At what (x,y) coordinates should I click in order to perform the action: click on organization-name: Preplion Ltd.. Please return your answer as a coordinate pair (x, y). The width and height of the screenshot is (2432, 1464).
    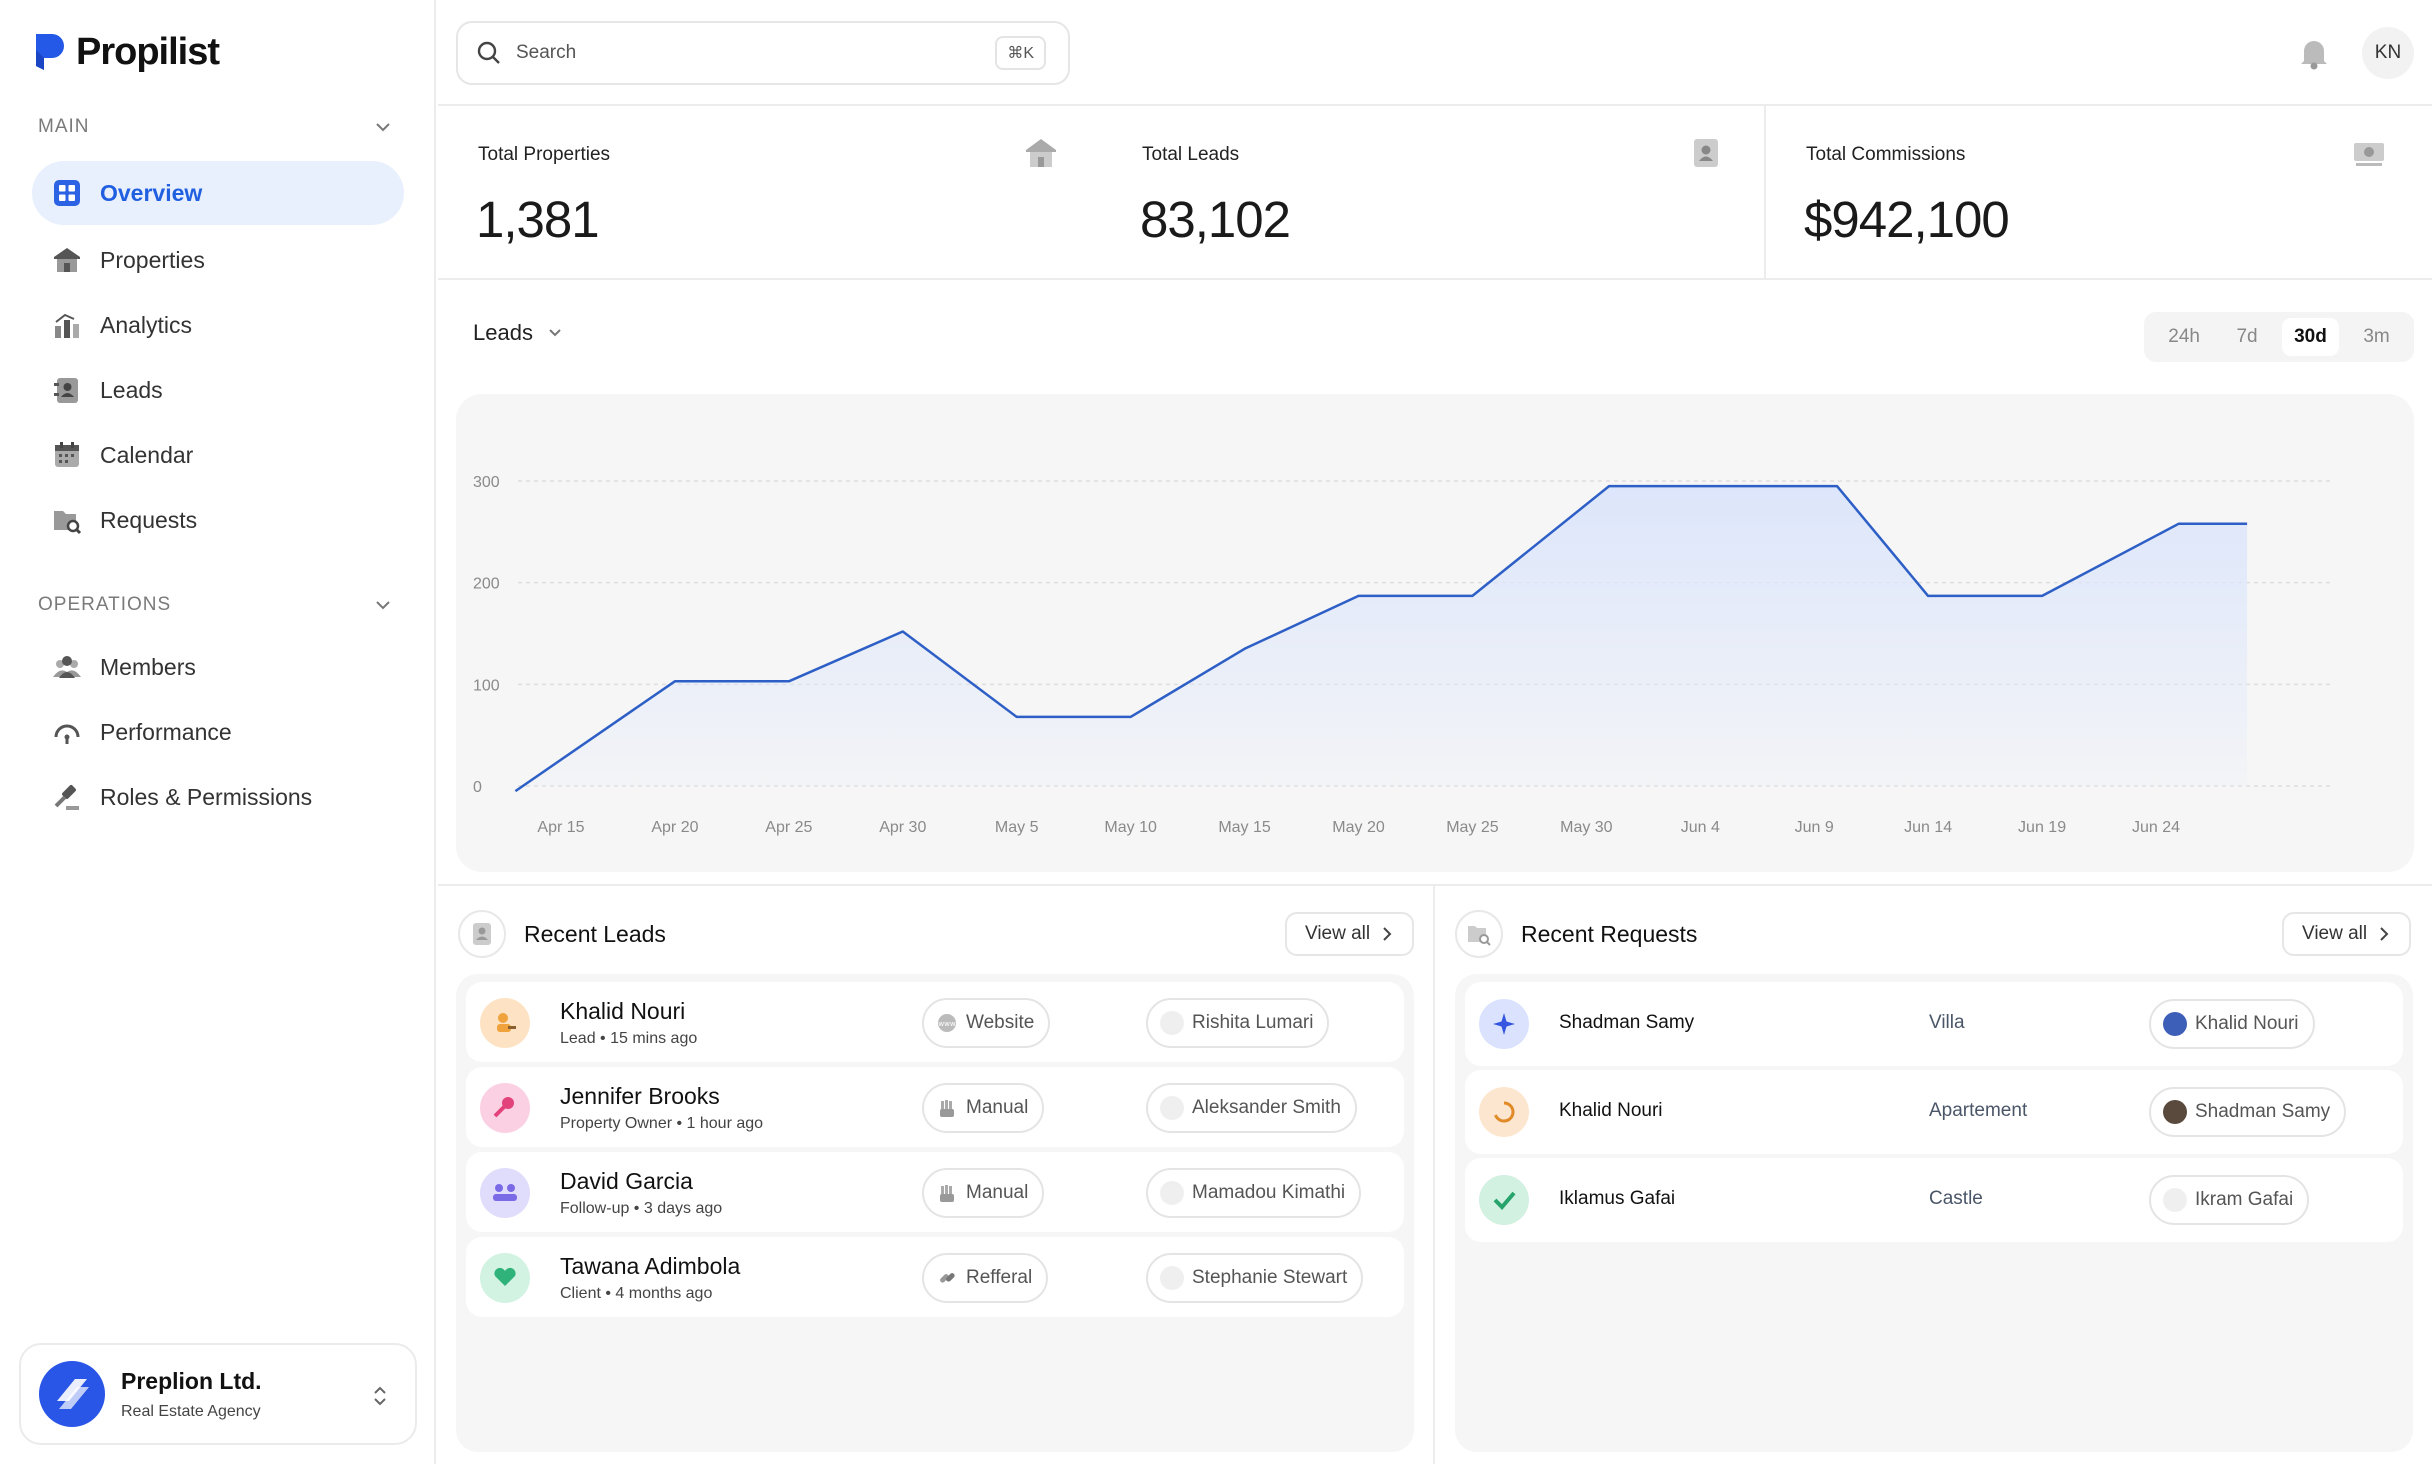
    Looking at the image, I should click on (191, 1381).